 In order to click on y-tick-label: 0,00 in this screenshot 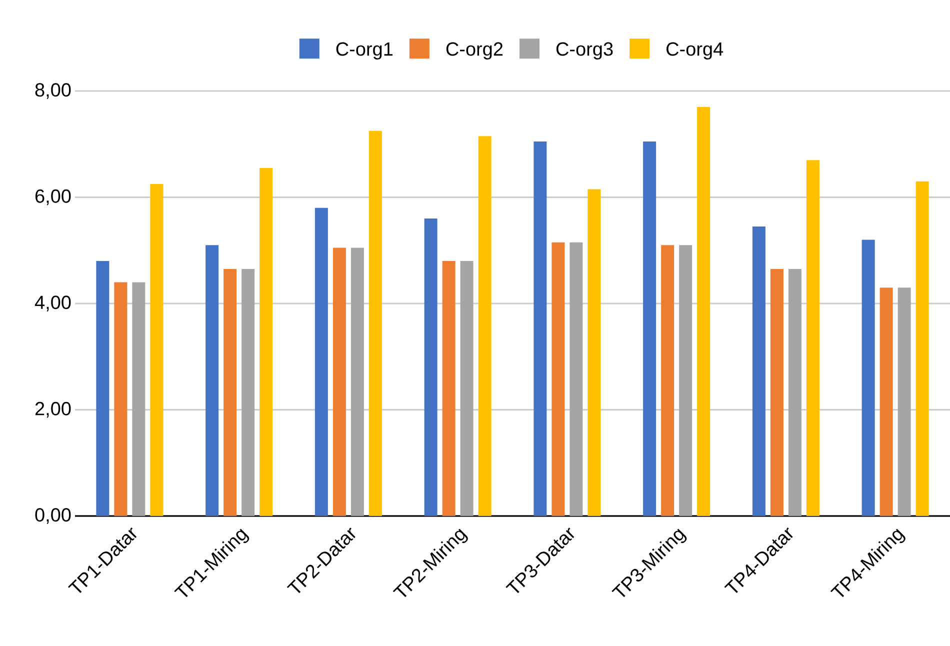, I will do `click(53, 516)`.